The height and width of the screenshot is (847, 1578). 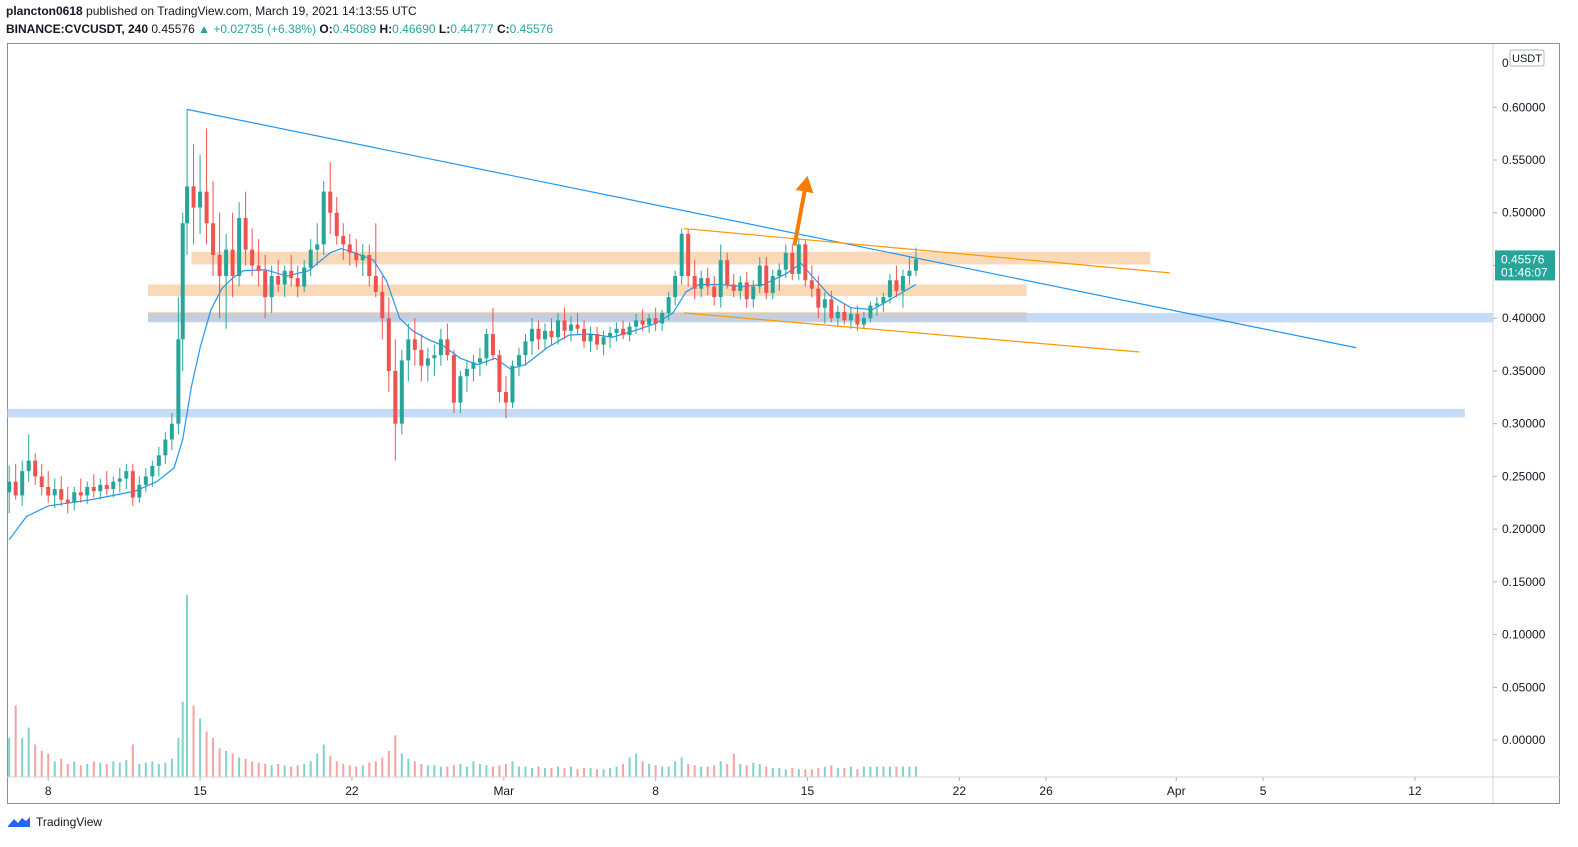 What do you see at coordinates (1505, 63) in the screenshot?
I see `y-tick-label-partial: 0` at bounding box center [1505, 63].